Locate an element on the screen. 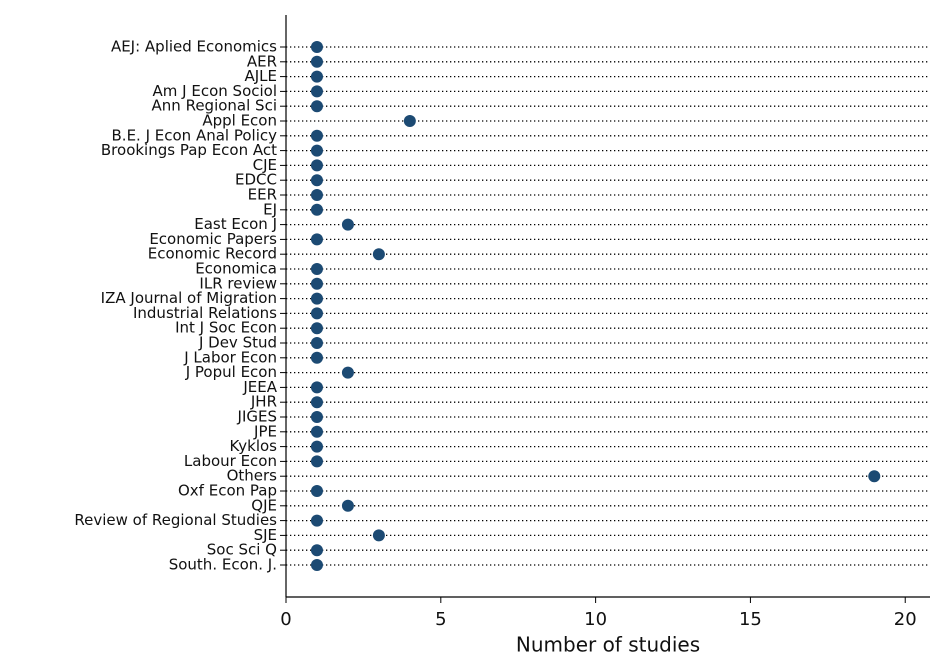  y-tick-label: AJLE is located at coordinates (260, 76).